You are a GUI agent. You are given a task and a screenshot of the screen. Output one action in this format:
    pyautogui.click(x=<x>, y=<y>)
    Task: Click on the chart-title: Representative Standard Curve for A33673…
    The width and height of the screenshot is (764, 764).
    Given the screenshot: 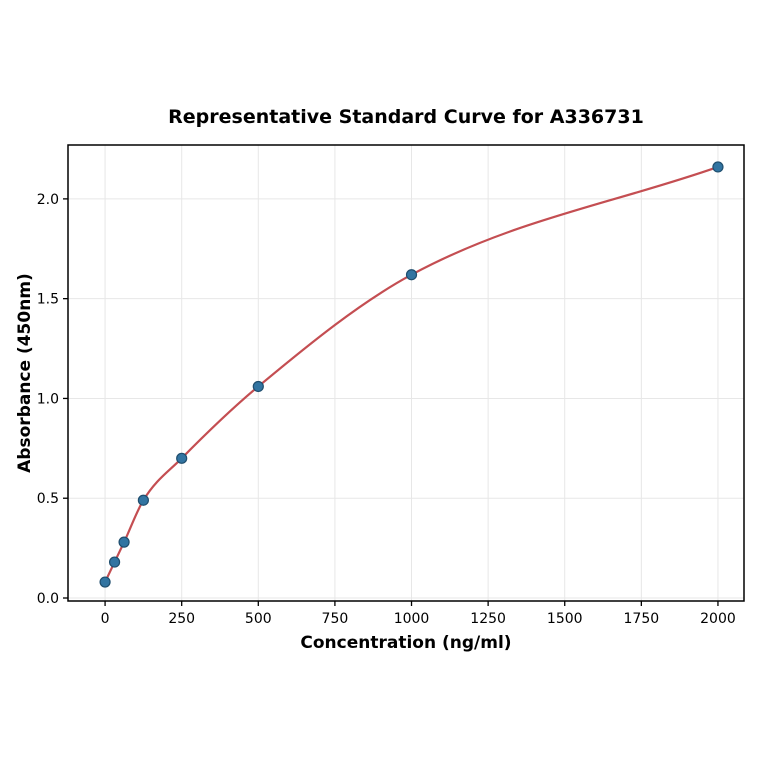 What is the action you would take?
    pyautogui.click(x=406, y=117)
    